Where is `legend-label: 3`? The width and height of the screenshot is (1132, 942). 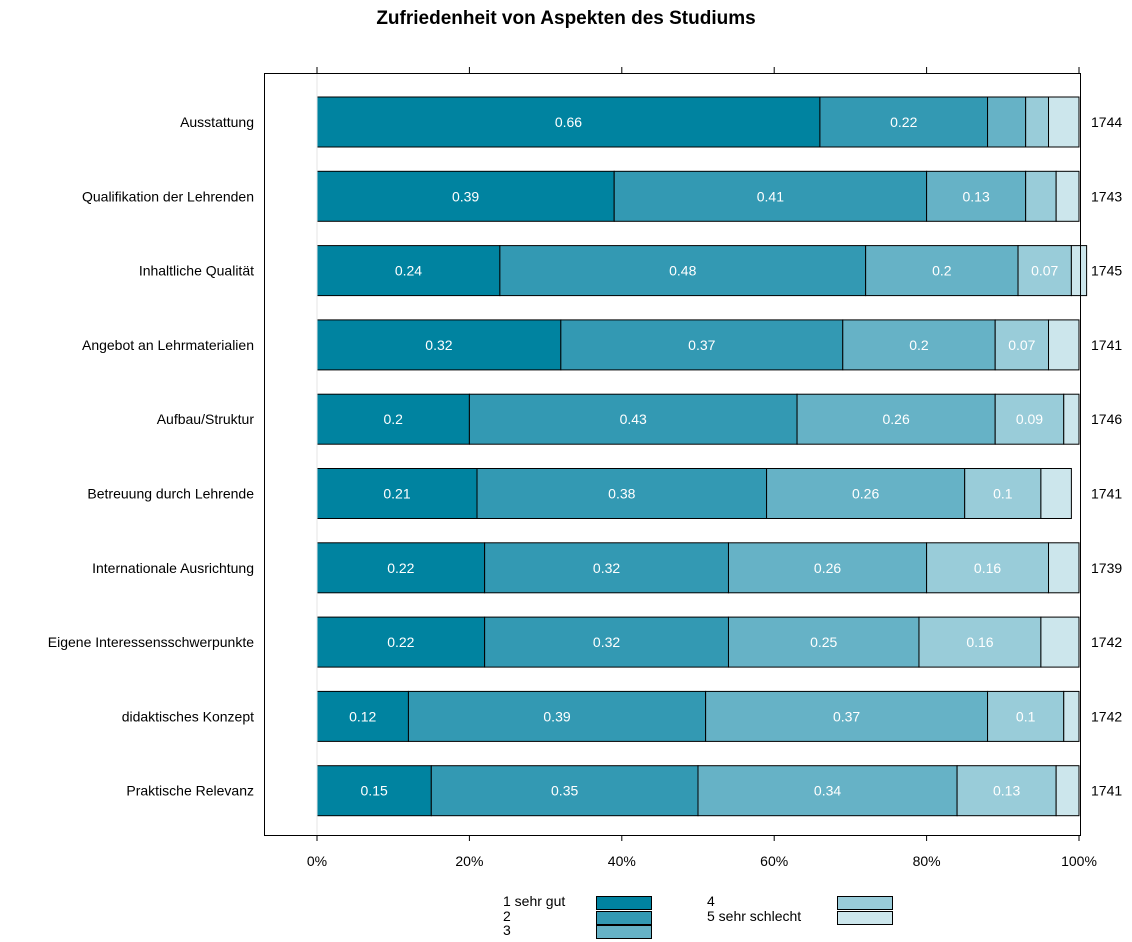 legend-label: 3 is located at coordinates (507, 930).